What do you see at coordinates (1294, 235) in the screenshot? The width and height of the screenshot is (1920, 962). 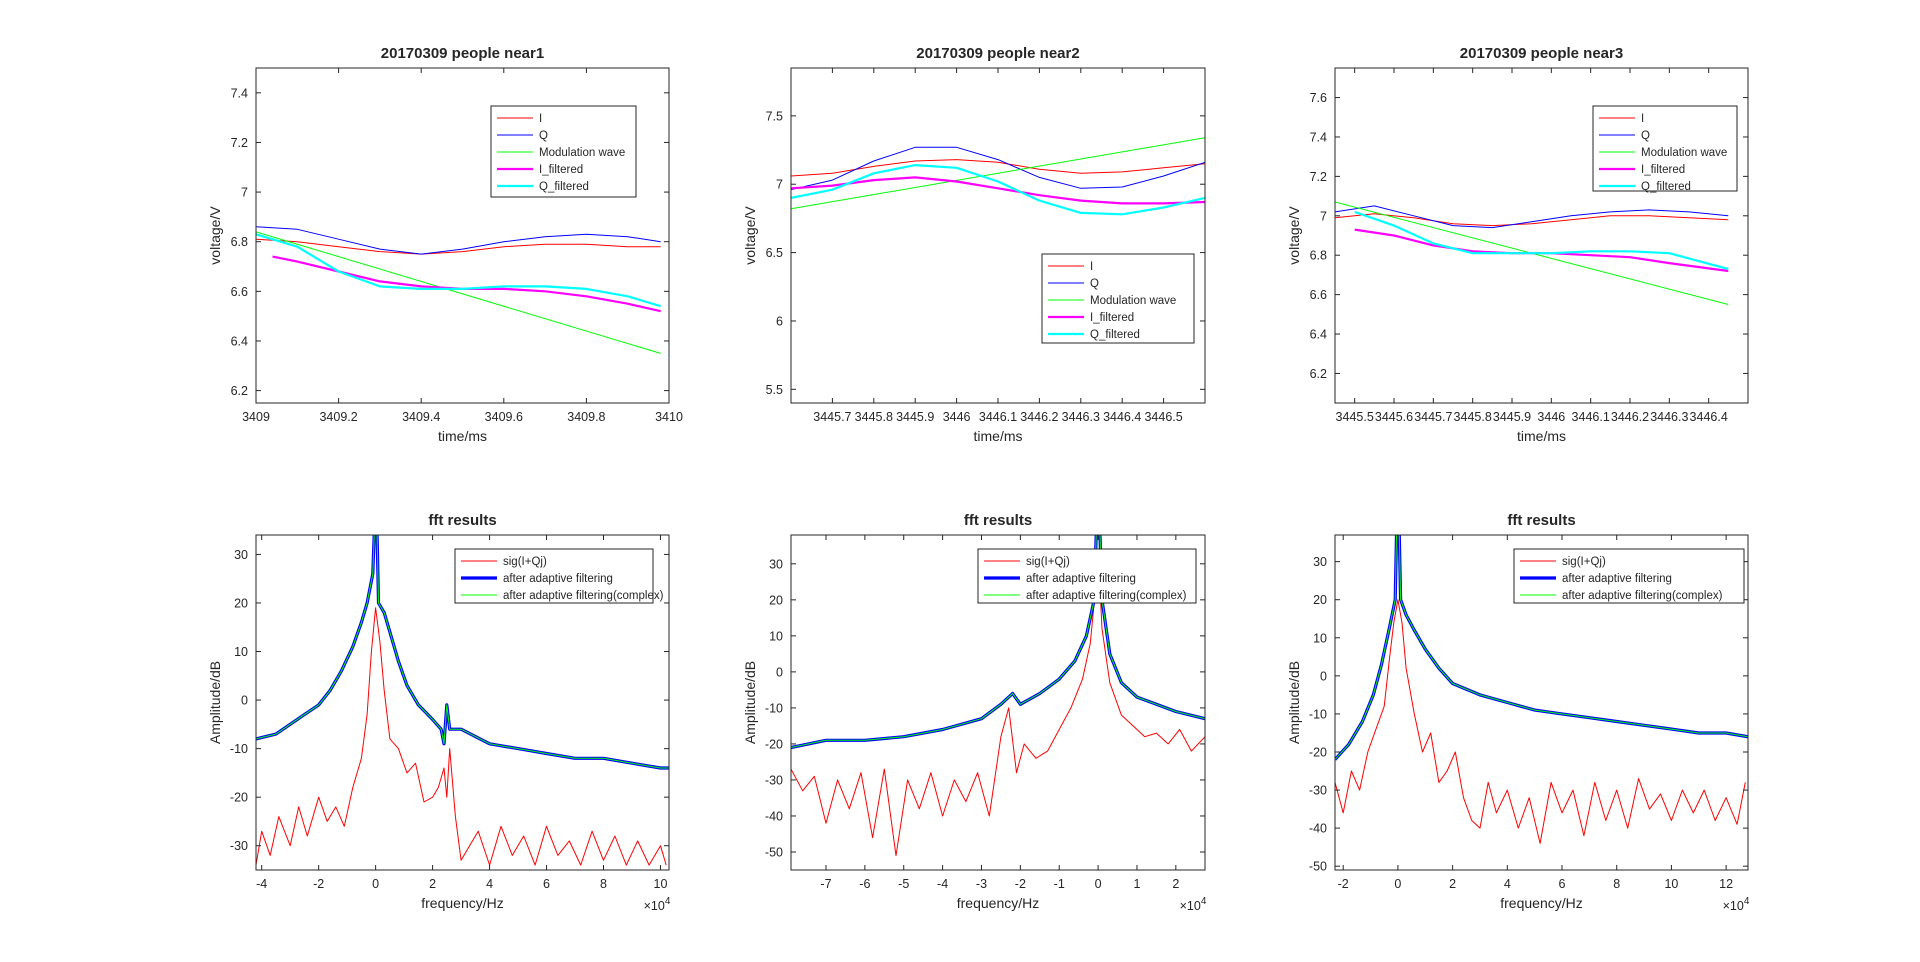 I see `y-axis-label: voltage/V` at bounding box center [1294, 235].